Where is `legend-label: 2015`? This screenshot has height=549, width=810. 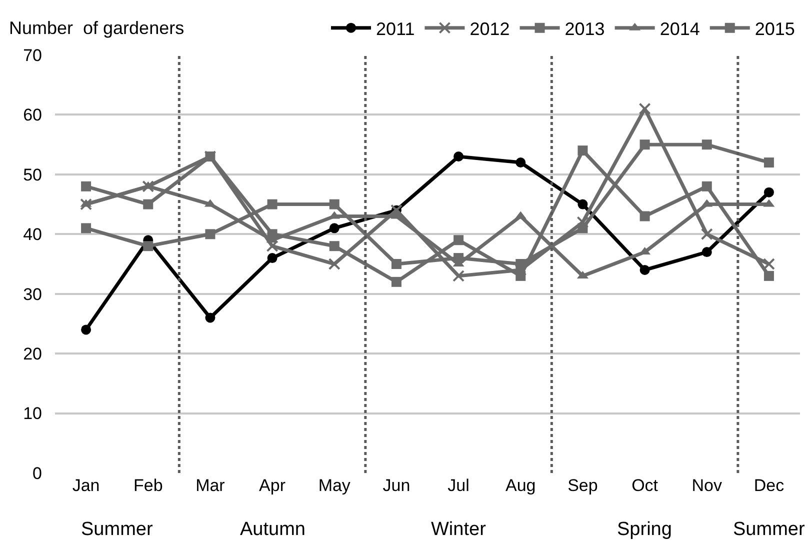
legend-label: 2015 is located at coordinates (774, 28).